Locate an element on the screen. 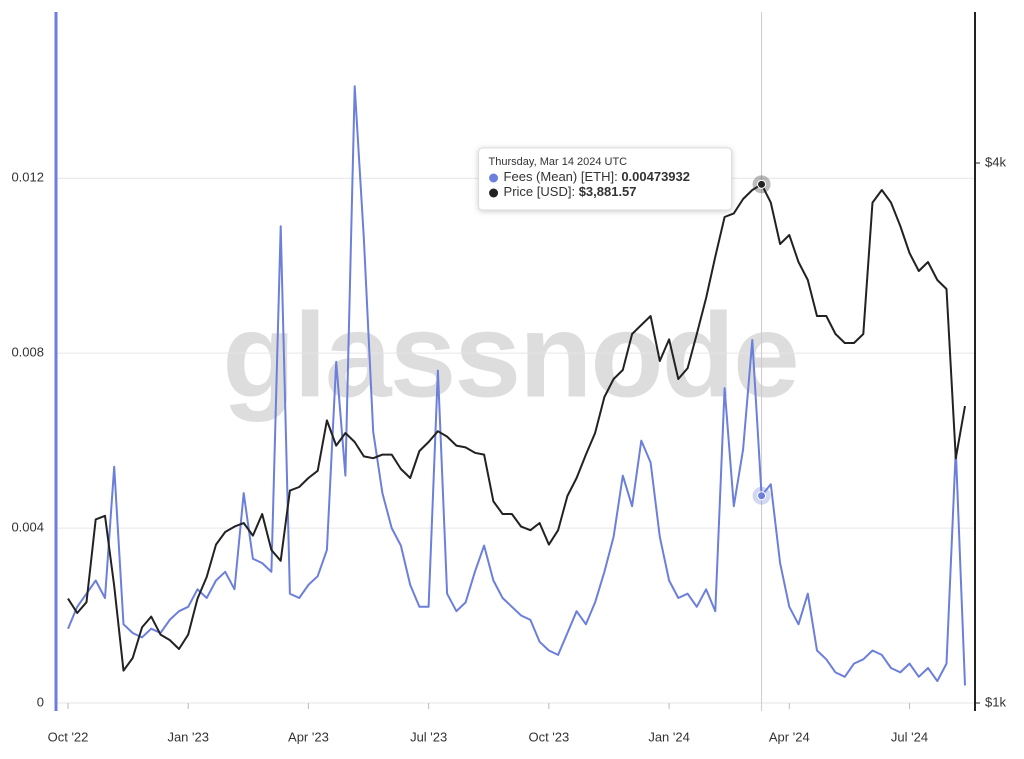 The height and width of the screenshot is (759, 1024). tooltip-row: Fees (Mean) [ETH]: 0.00473932 is located at coordinates (597, 176).